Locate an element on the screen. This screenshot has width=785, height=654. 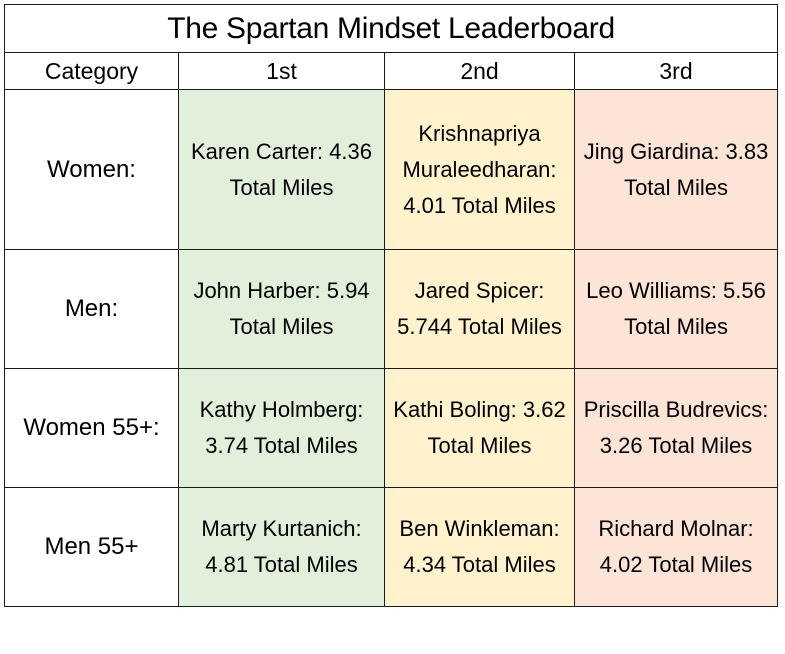
header-second: 2nd is located at coordinates (479, 71).